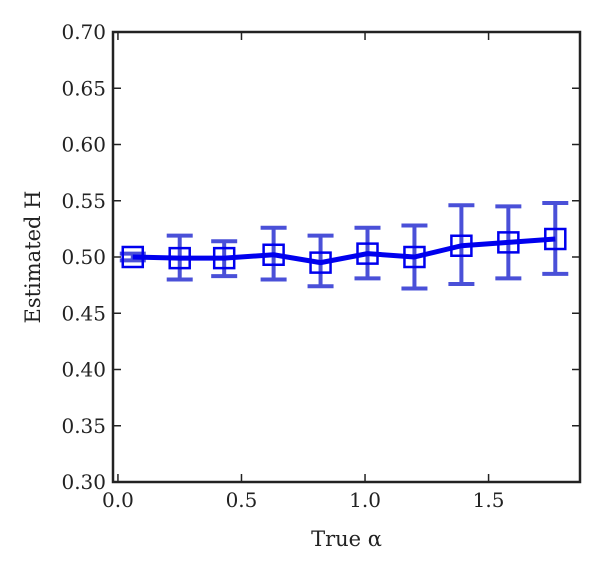  I want to click on y-tick-label: 0.50, so click(83, 257).